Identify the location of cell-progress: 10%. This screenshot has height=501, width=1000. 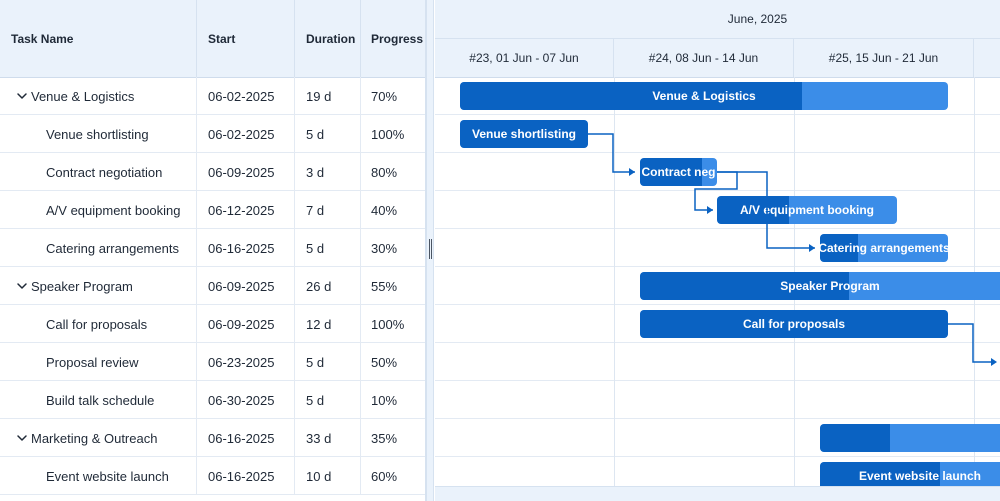
(393, 400).